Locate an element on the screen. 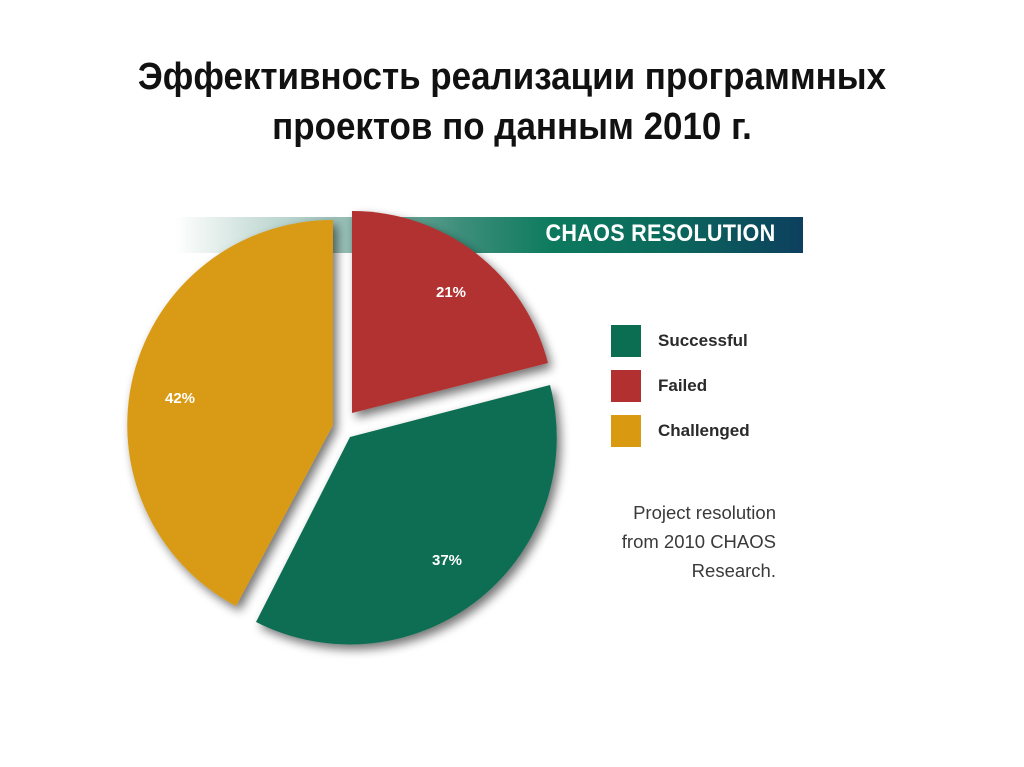 The height and width of the screenshot is (767, 1024). legend-swatch-challenged is located at coordinates (626, 430).